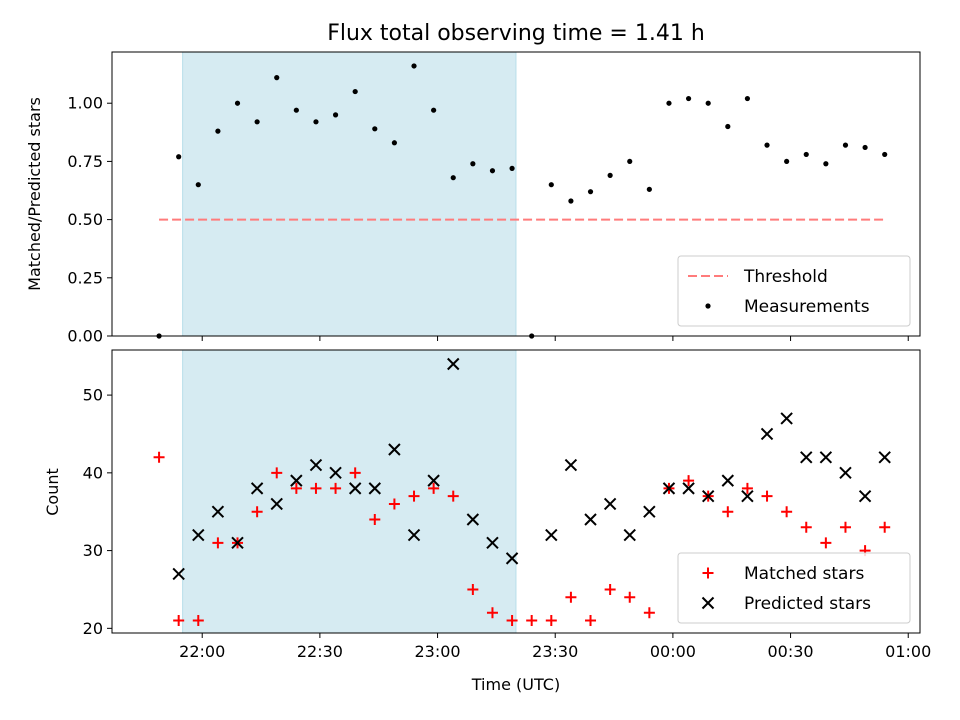 The height and width of the screenshot is (720, 960). I want to click on observing-span, so click(349, 194).